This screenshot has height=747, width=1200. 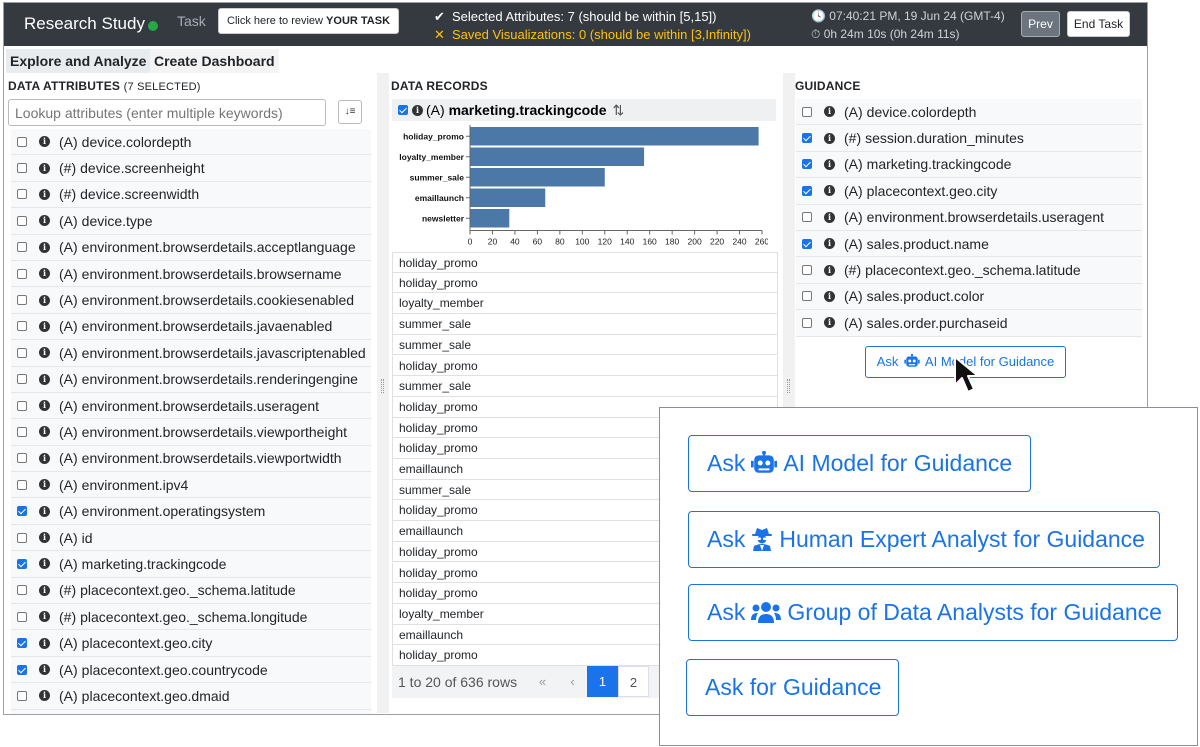 What do you see at coordinates (792, 687) in the screenshot?
I see `ask-for-guidance-button: Ask for Guidance` at bounding box center [792, 687].